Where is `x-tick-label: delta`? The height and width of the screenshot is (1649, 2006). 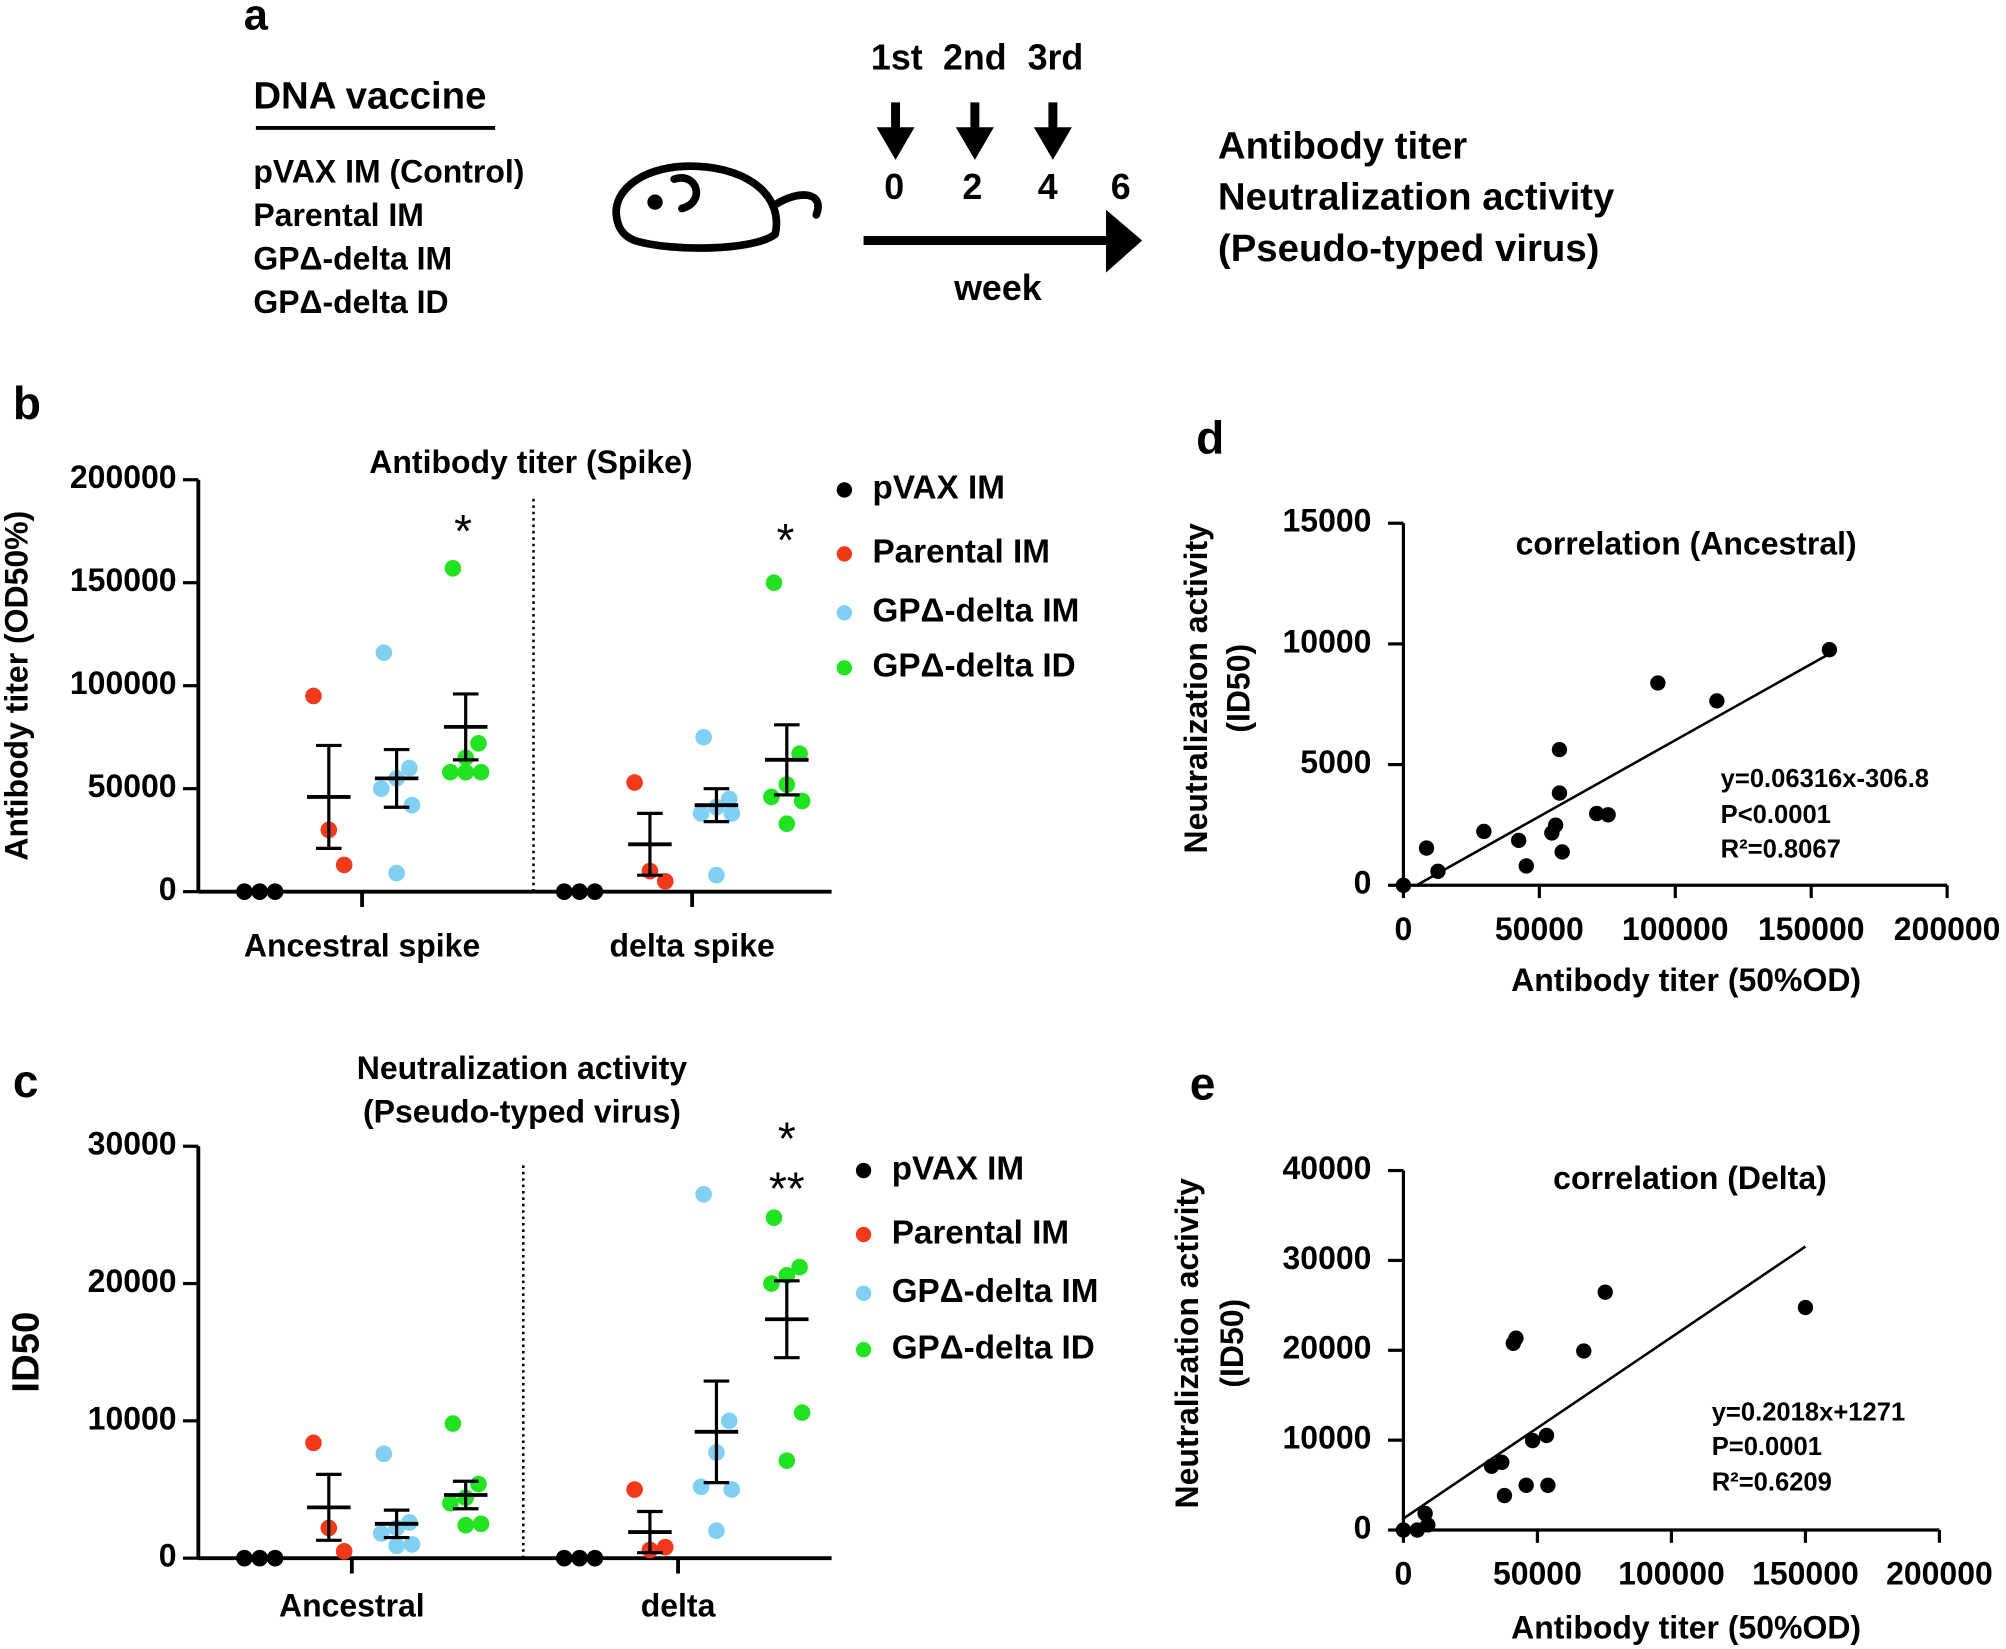 x-tick-label: delta is located at coordinates (678, 1606).